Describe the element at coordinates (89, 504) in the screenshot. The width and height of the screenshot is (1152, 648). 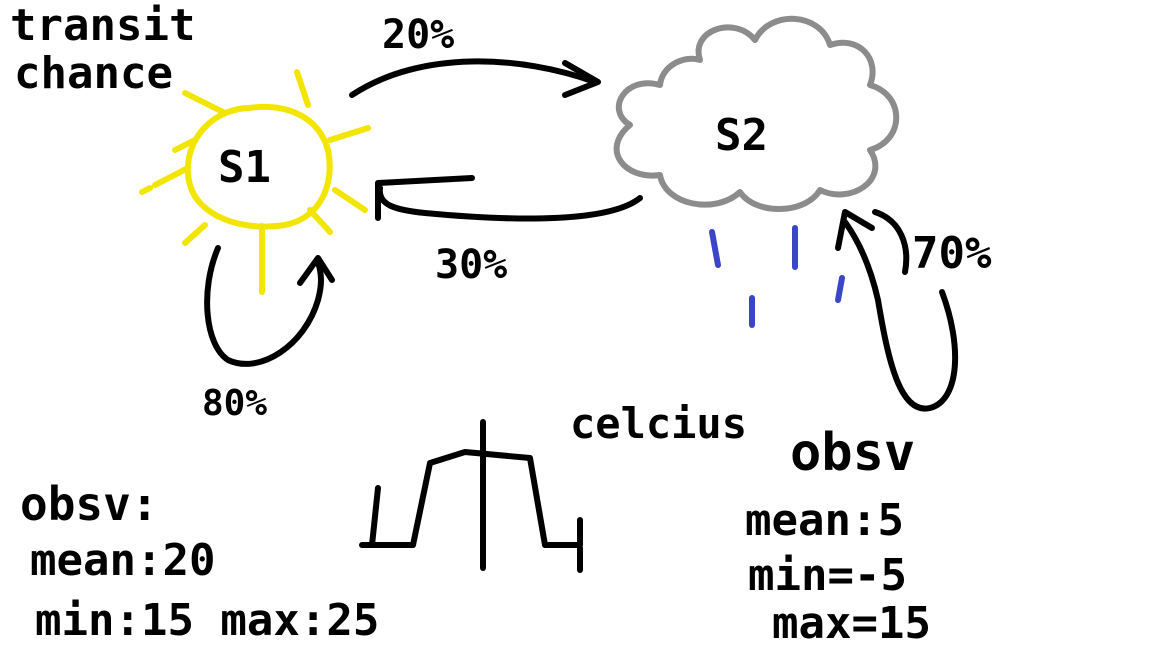
I see `s1-obs-heading: obsv:` at that location.